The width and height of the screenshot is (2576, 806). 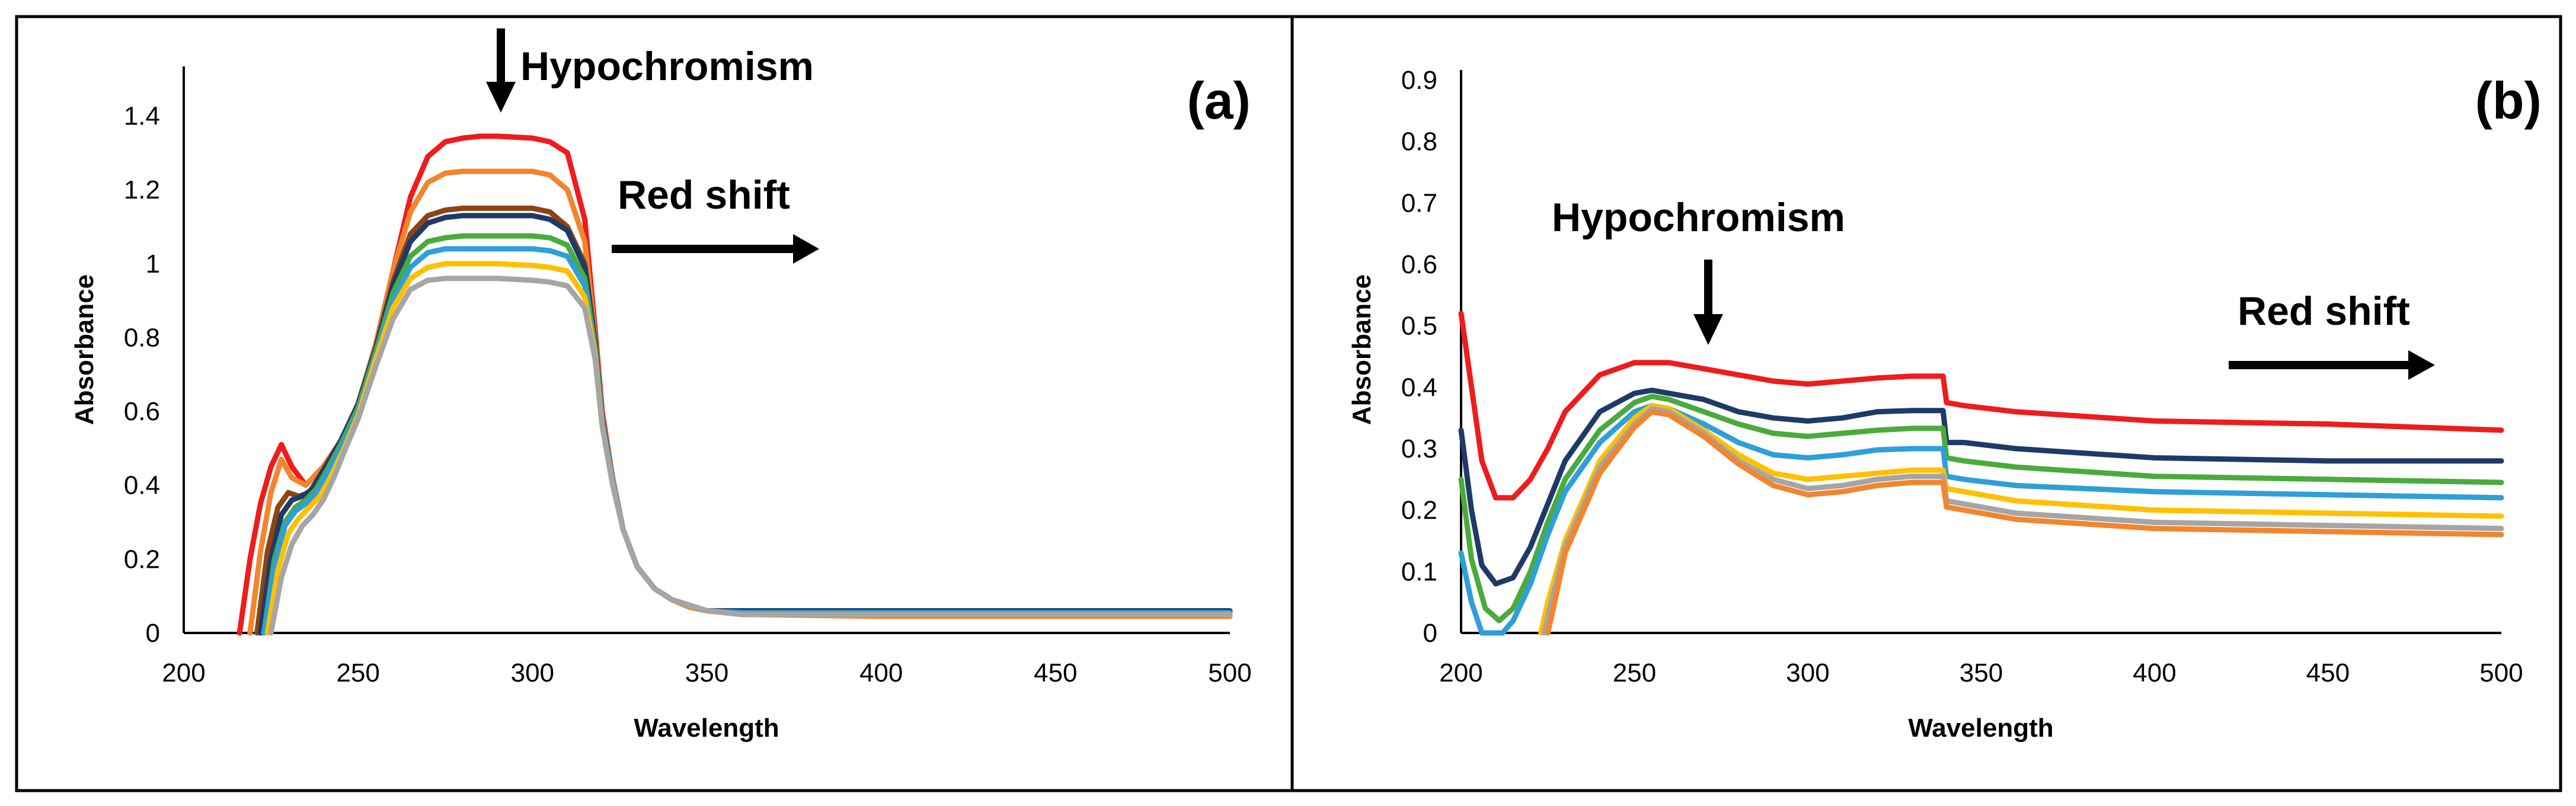 What do you see at coordinates (1980, 728) in the screenshot?
I see `panel-b-x-label: Wavelength` at bounding box center [1980, 728].